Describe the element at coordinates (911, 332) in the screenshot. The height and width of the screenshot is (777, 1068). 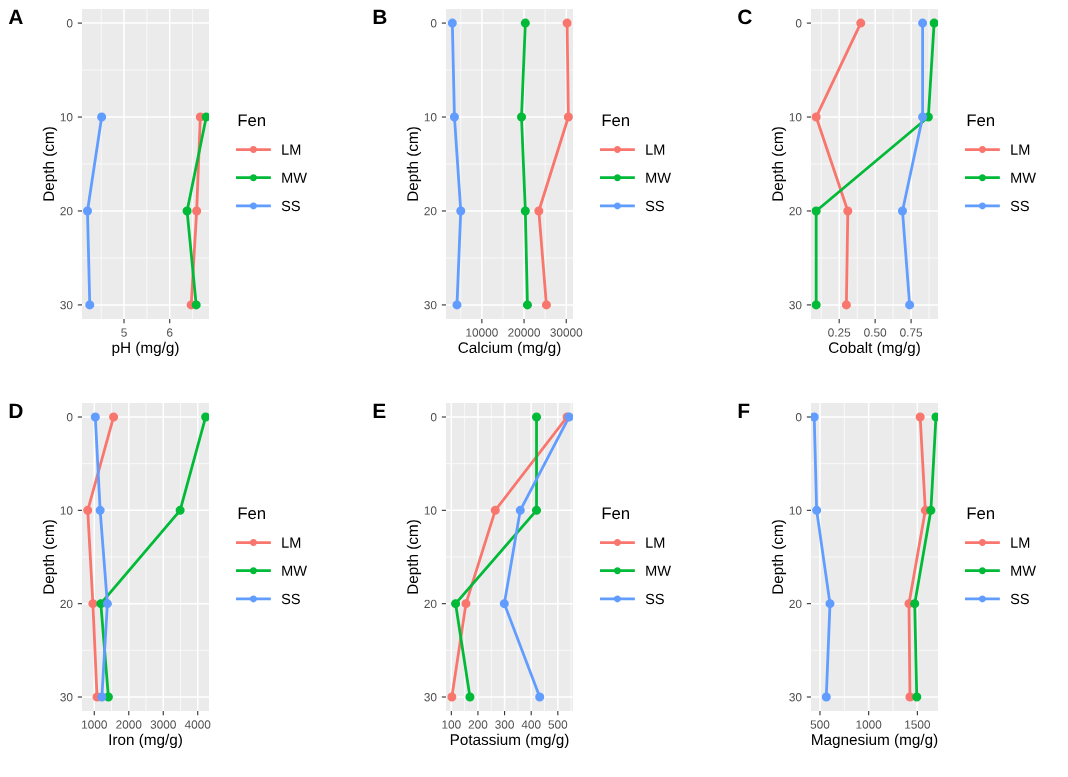
I see `x-tick-label: 0.75` at that location.